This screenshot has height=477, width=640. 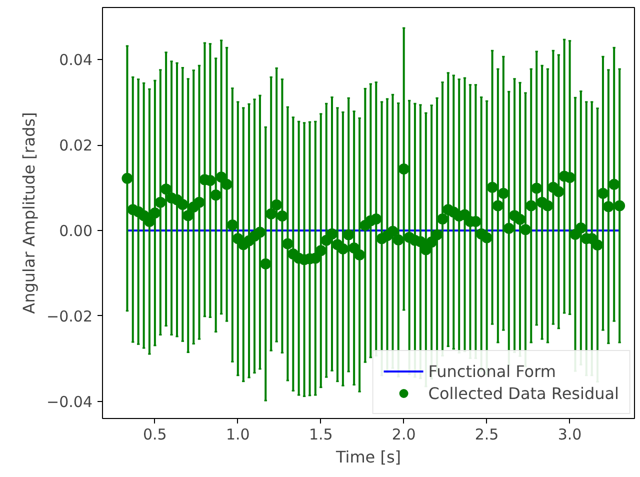 I want to click on x-tick-label: 2.0, so click(x=404, y=435).